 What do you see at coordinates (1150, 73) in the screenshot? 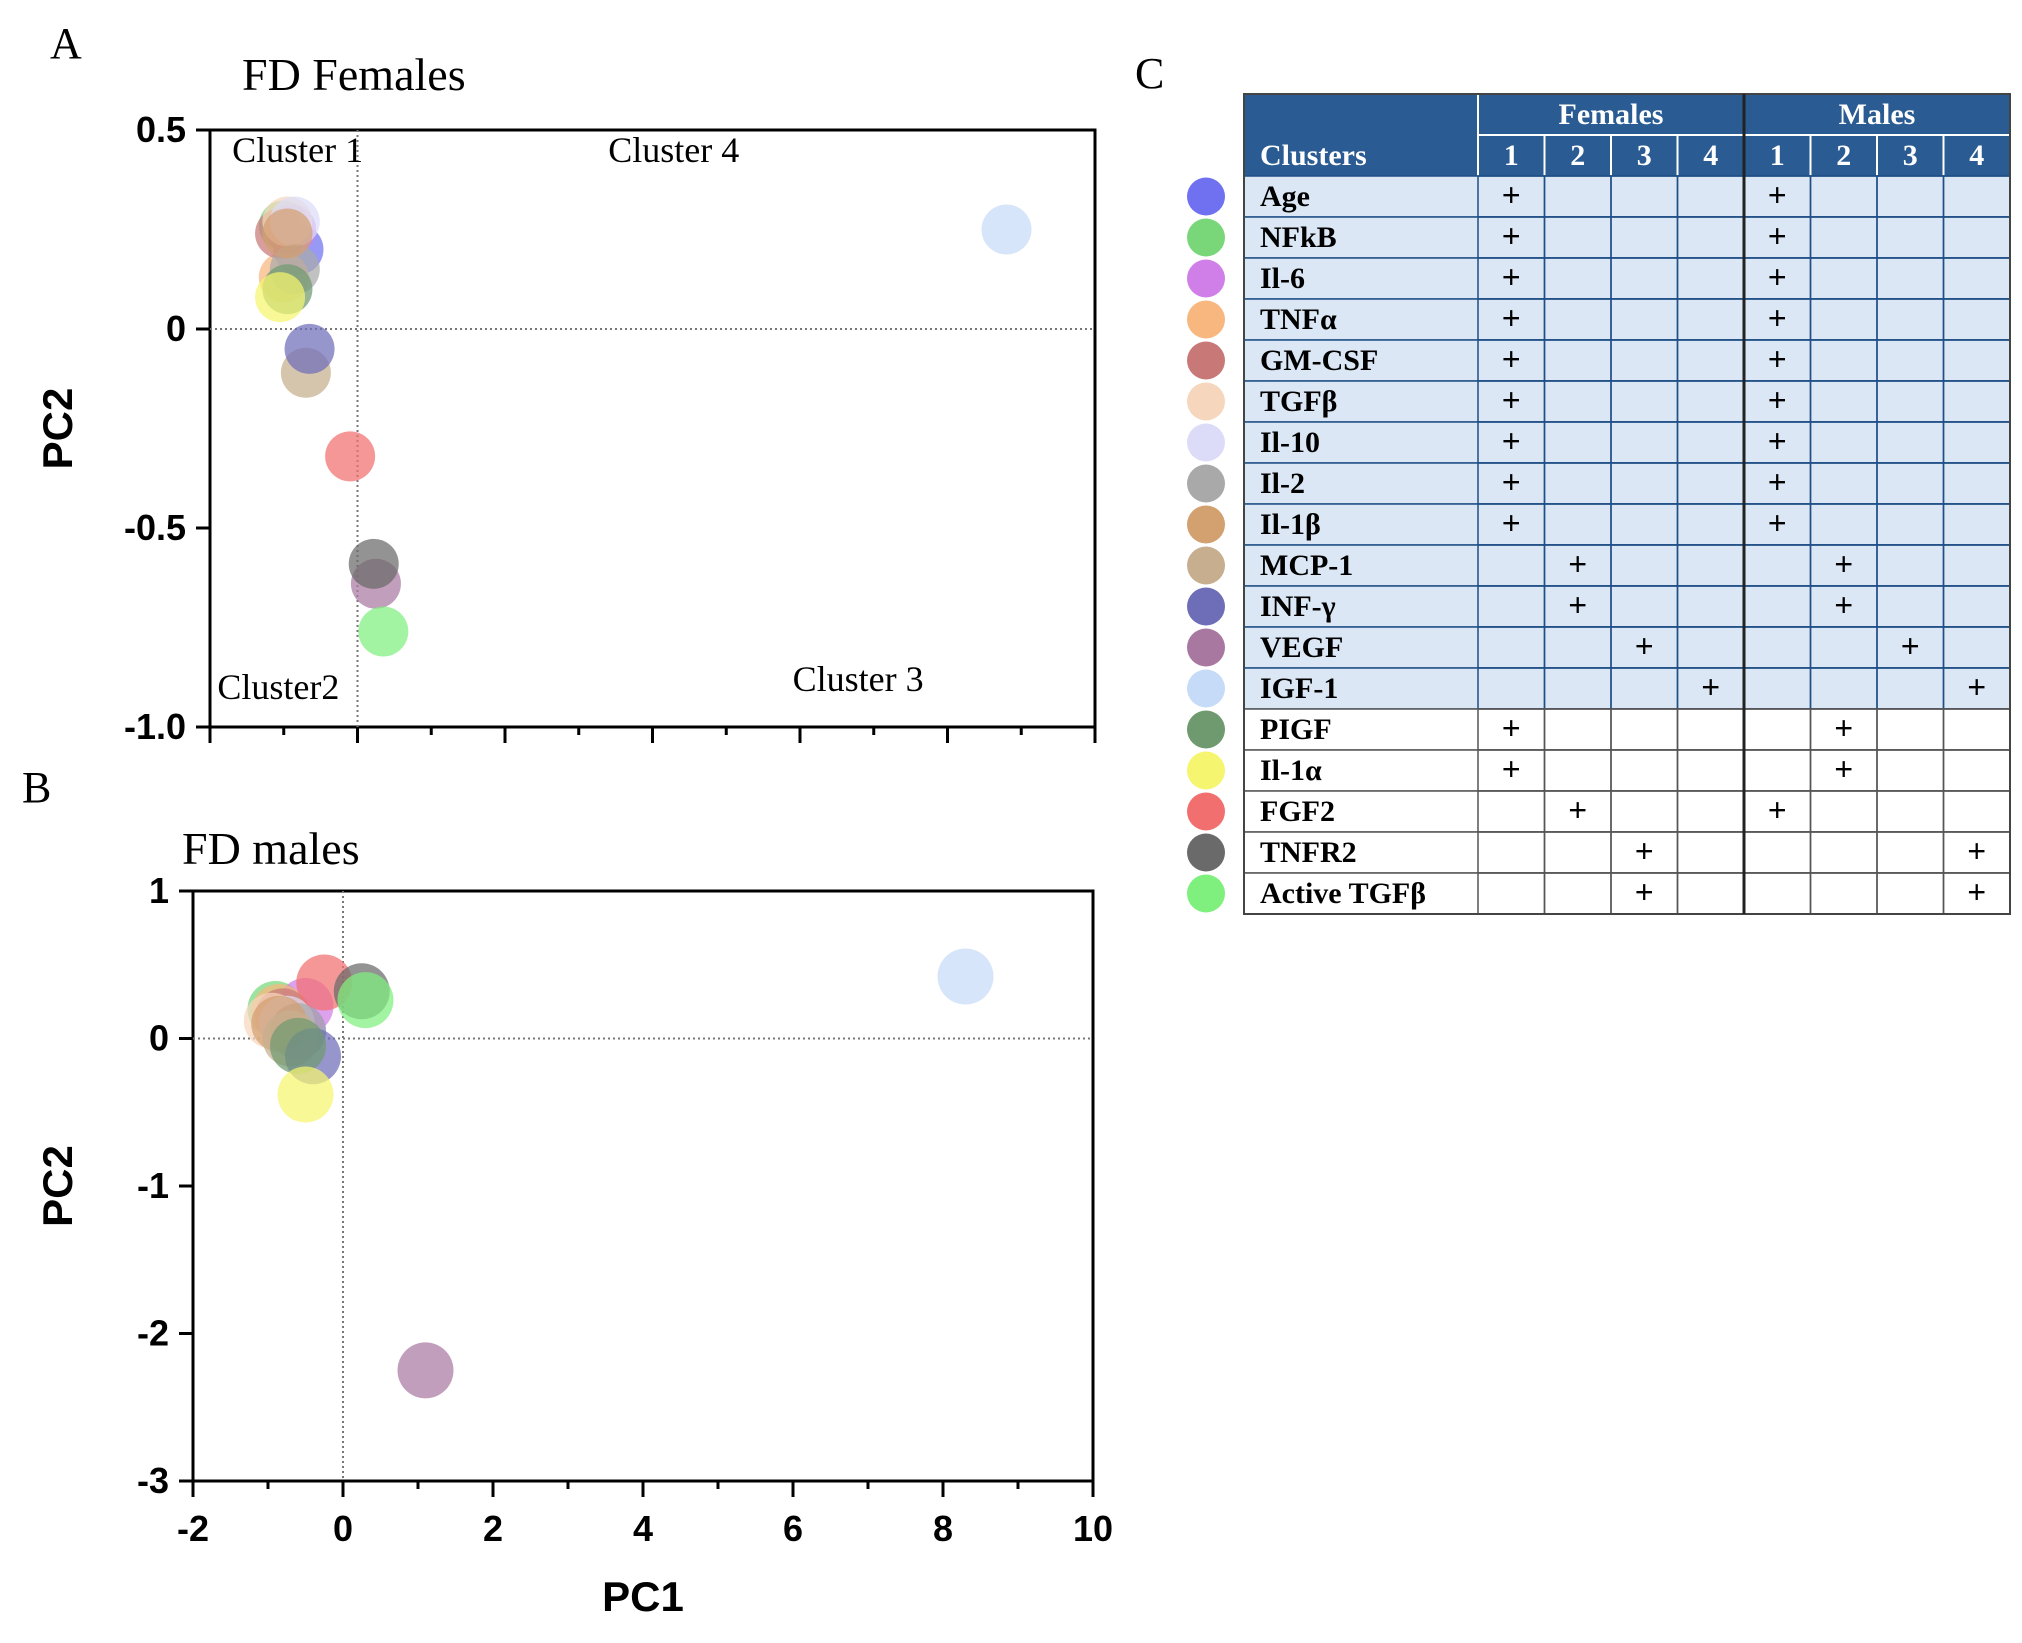
I see `panel-letter-c: C` at bounding box center [1150, 73].